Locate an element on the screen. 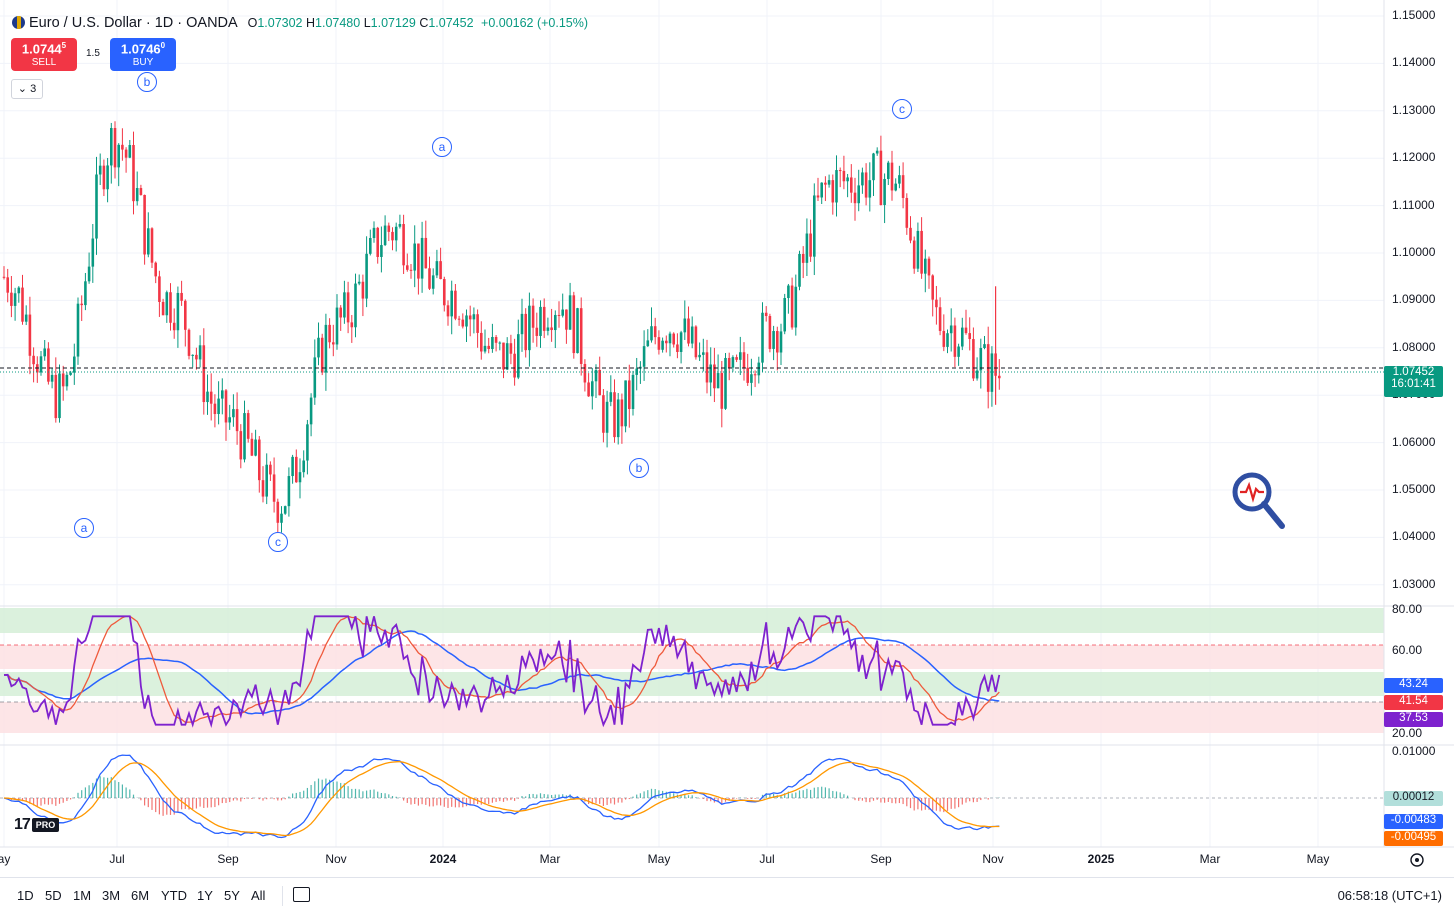  wave-label-c: c is located at coordinates (278, 542).